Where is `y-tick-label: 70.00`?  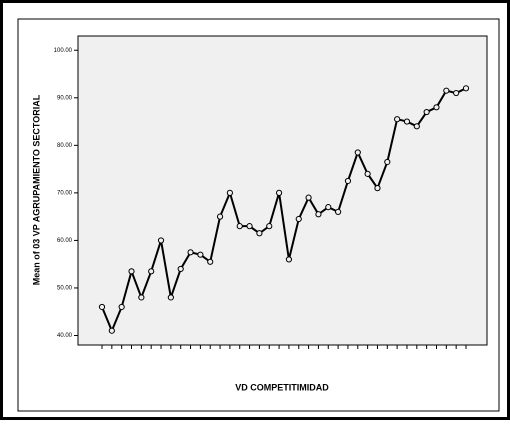
y-tick-label: 70.00 is located at coordinates (65, 193).